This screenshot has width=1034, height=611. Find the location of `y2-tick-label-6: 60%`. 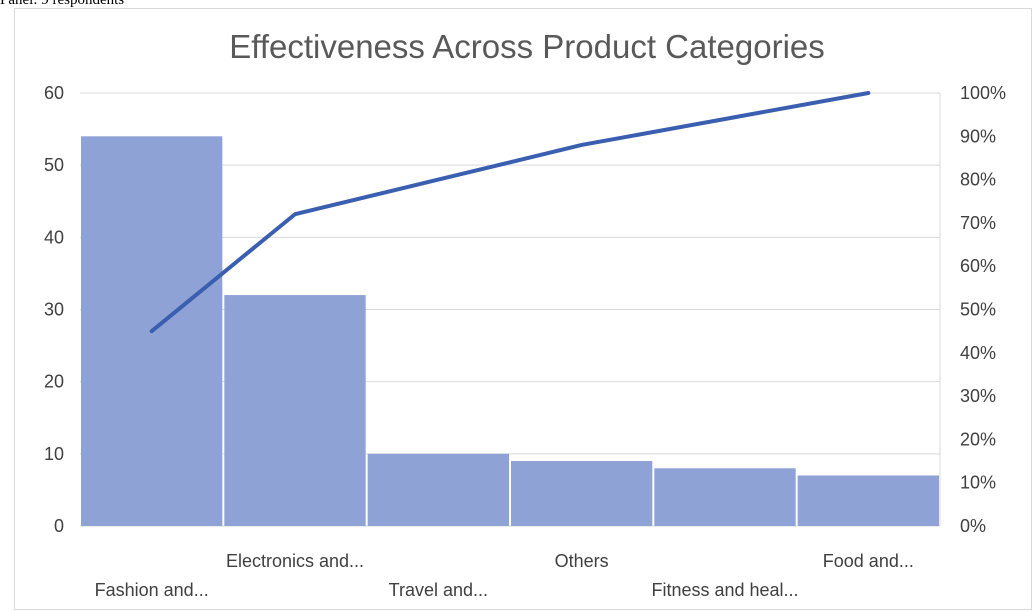

y2-tick-label-6: 60% is located at coordinates (978, 266).